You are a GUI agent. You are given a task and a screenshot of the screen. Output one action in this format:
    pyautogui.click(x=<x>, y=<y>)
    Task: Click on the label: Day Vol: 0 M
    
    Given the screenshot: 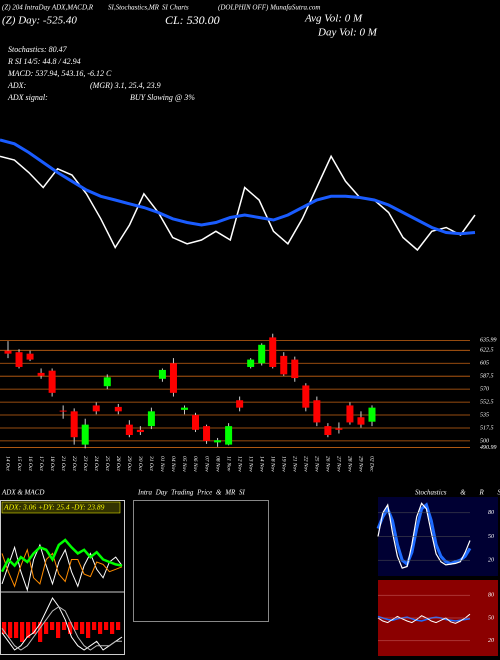 What is the action you would take?
    pyautogui.click(x=347, y=33)
    